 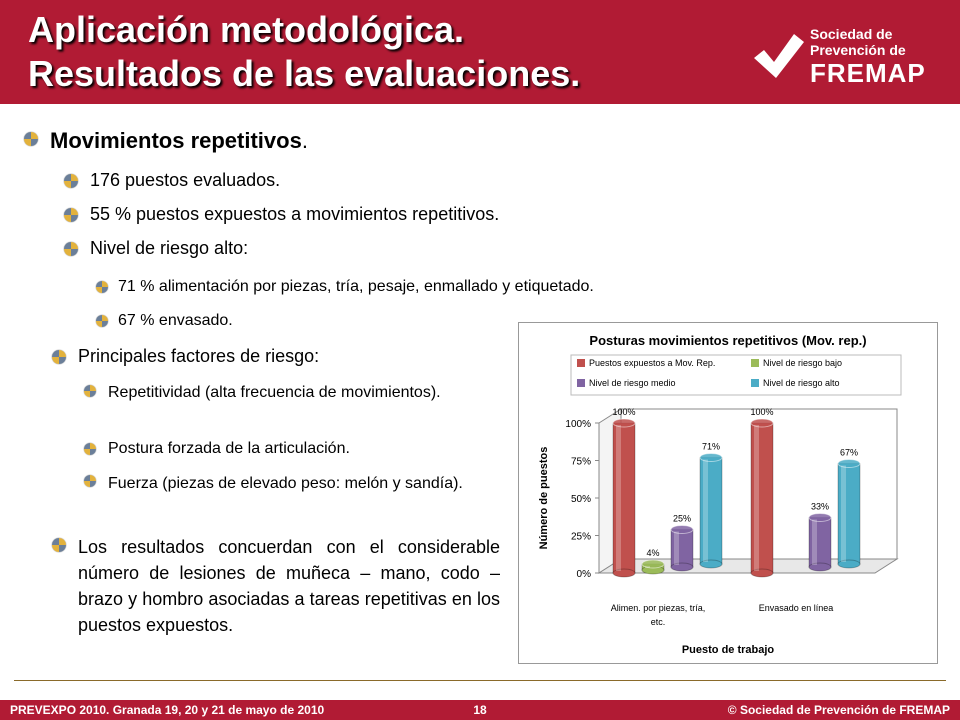 I want to click on footer-bar, so click(x=480, y=710).